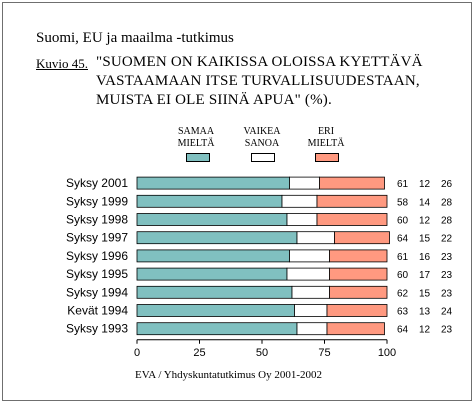  Describe the element at coordinates (425, 202) in the screenshot. I see `data-label: 14` at that location.